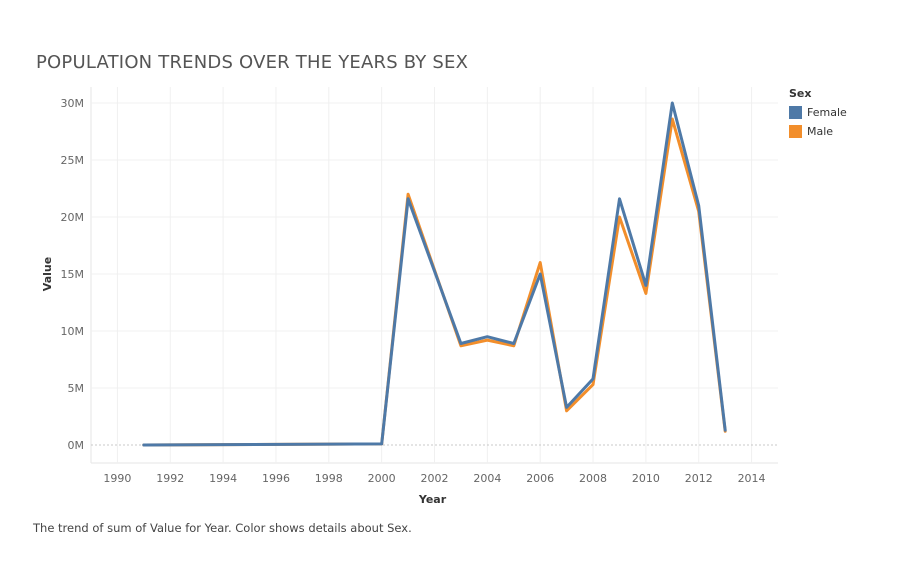  What do you see at coordinates (276, 478) in the screenshot?
I see `x-tick-label: 1996` at bounding box center [276, 478].